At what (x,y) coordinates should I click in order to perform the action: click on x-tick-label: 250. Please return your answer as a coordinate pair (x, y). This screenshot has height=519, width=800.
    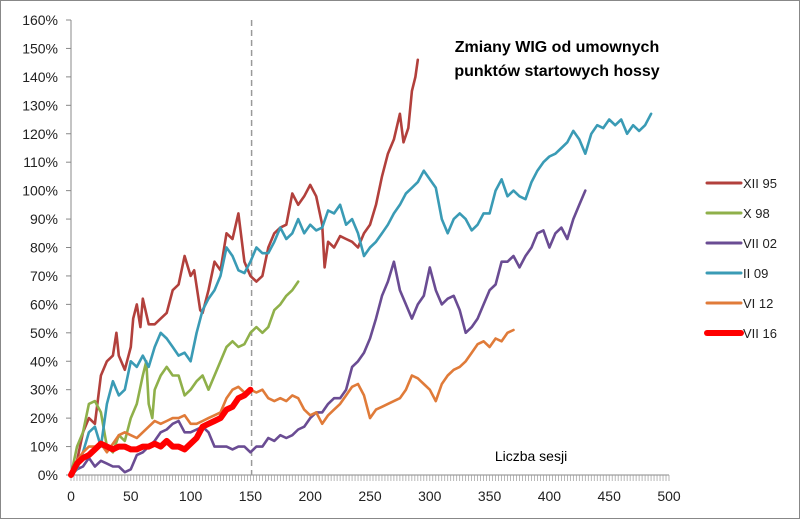
    Looking at the image, I should click on (370, 496).